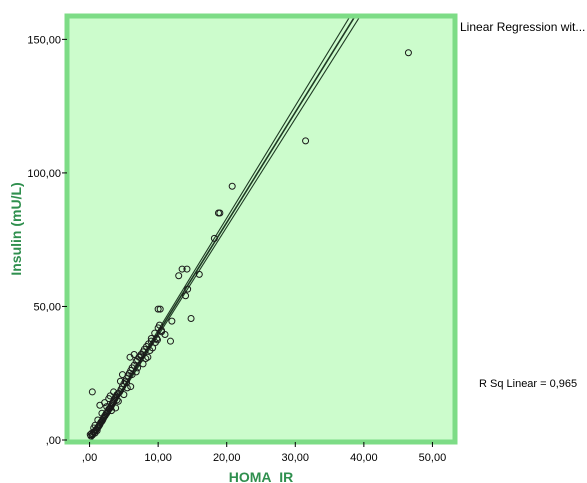 The image size is (587, 483). Describe the element at coordinates (528, 384) in the screenshot. I see `r-squared-annotation: R Sq Linear = 0,965` at that location.